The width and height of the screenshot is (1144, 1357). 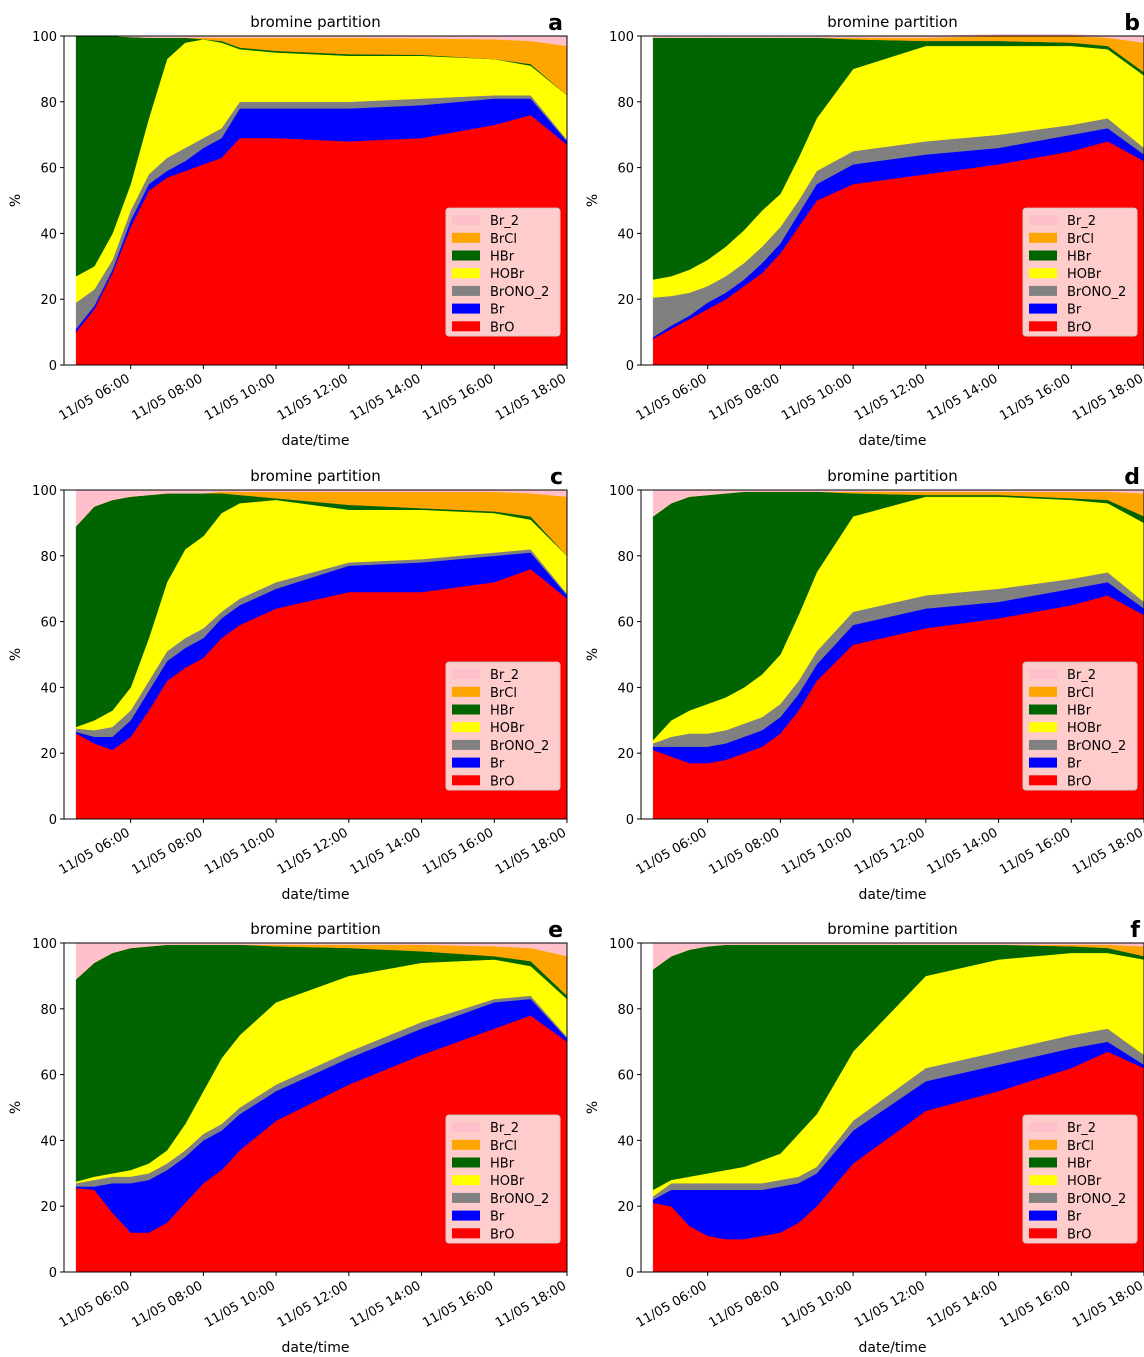 I want to click on panel-label: b, so click(x=1132, y=23).